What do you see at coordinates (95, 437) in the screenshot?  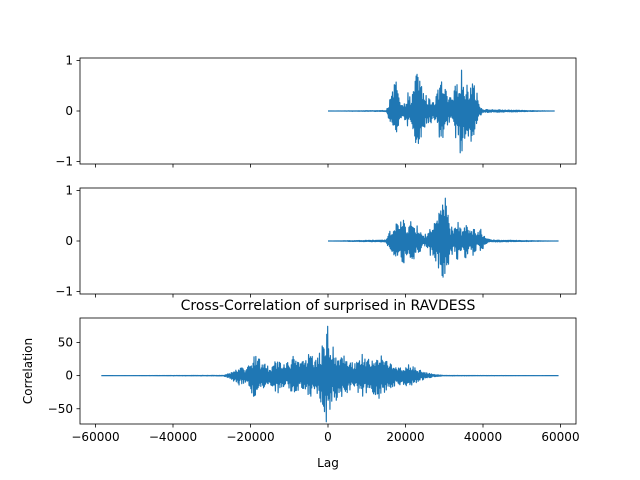 I see `x-tick-label: −60000` at bounding box center [95, 437].